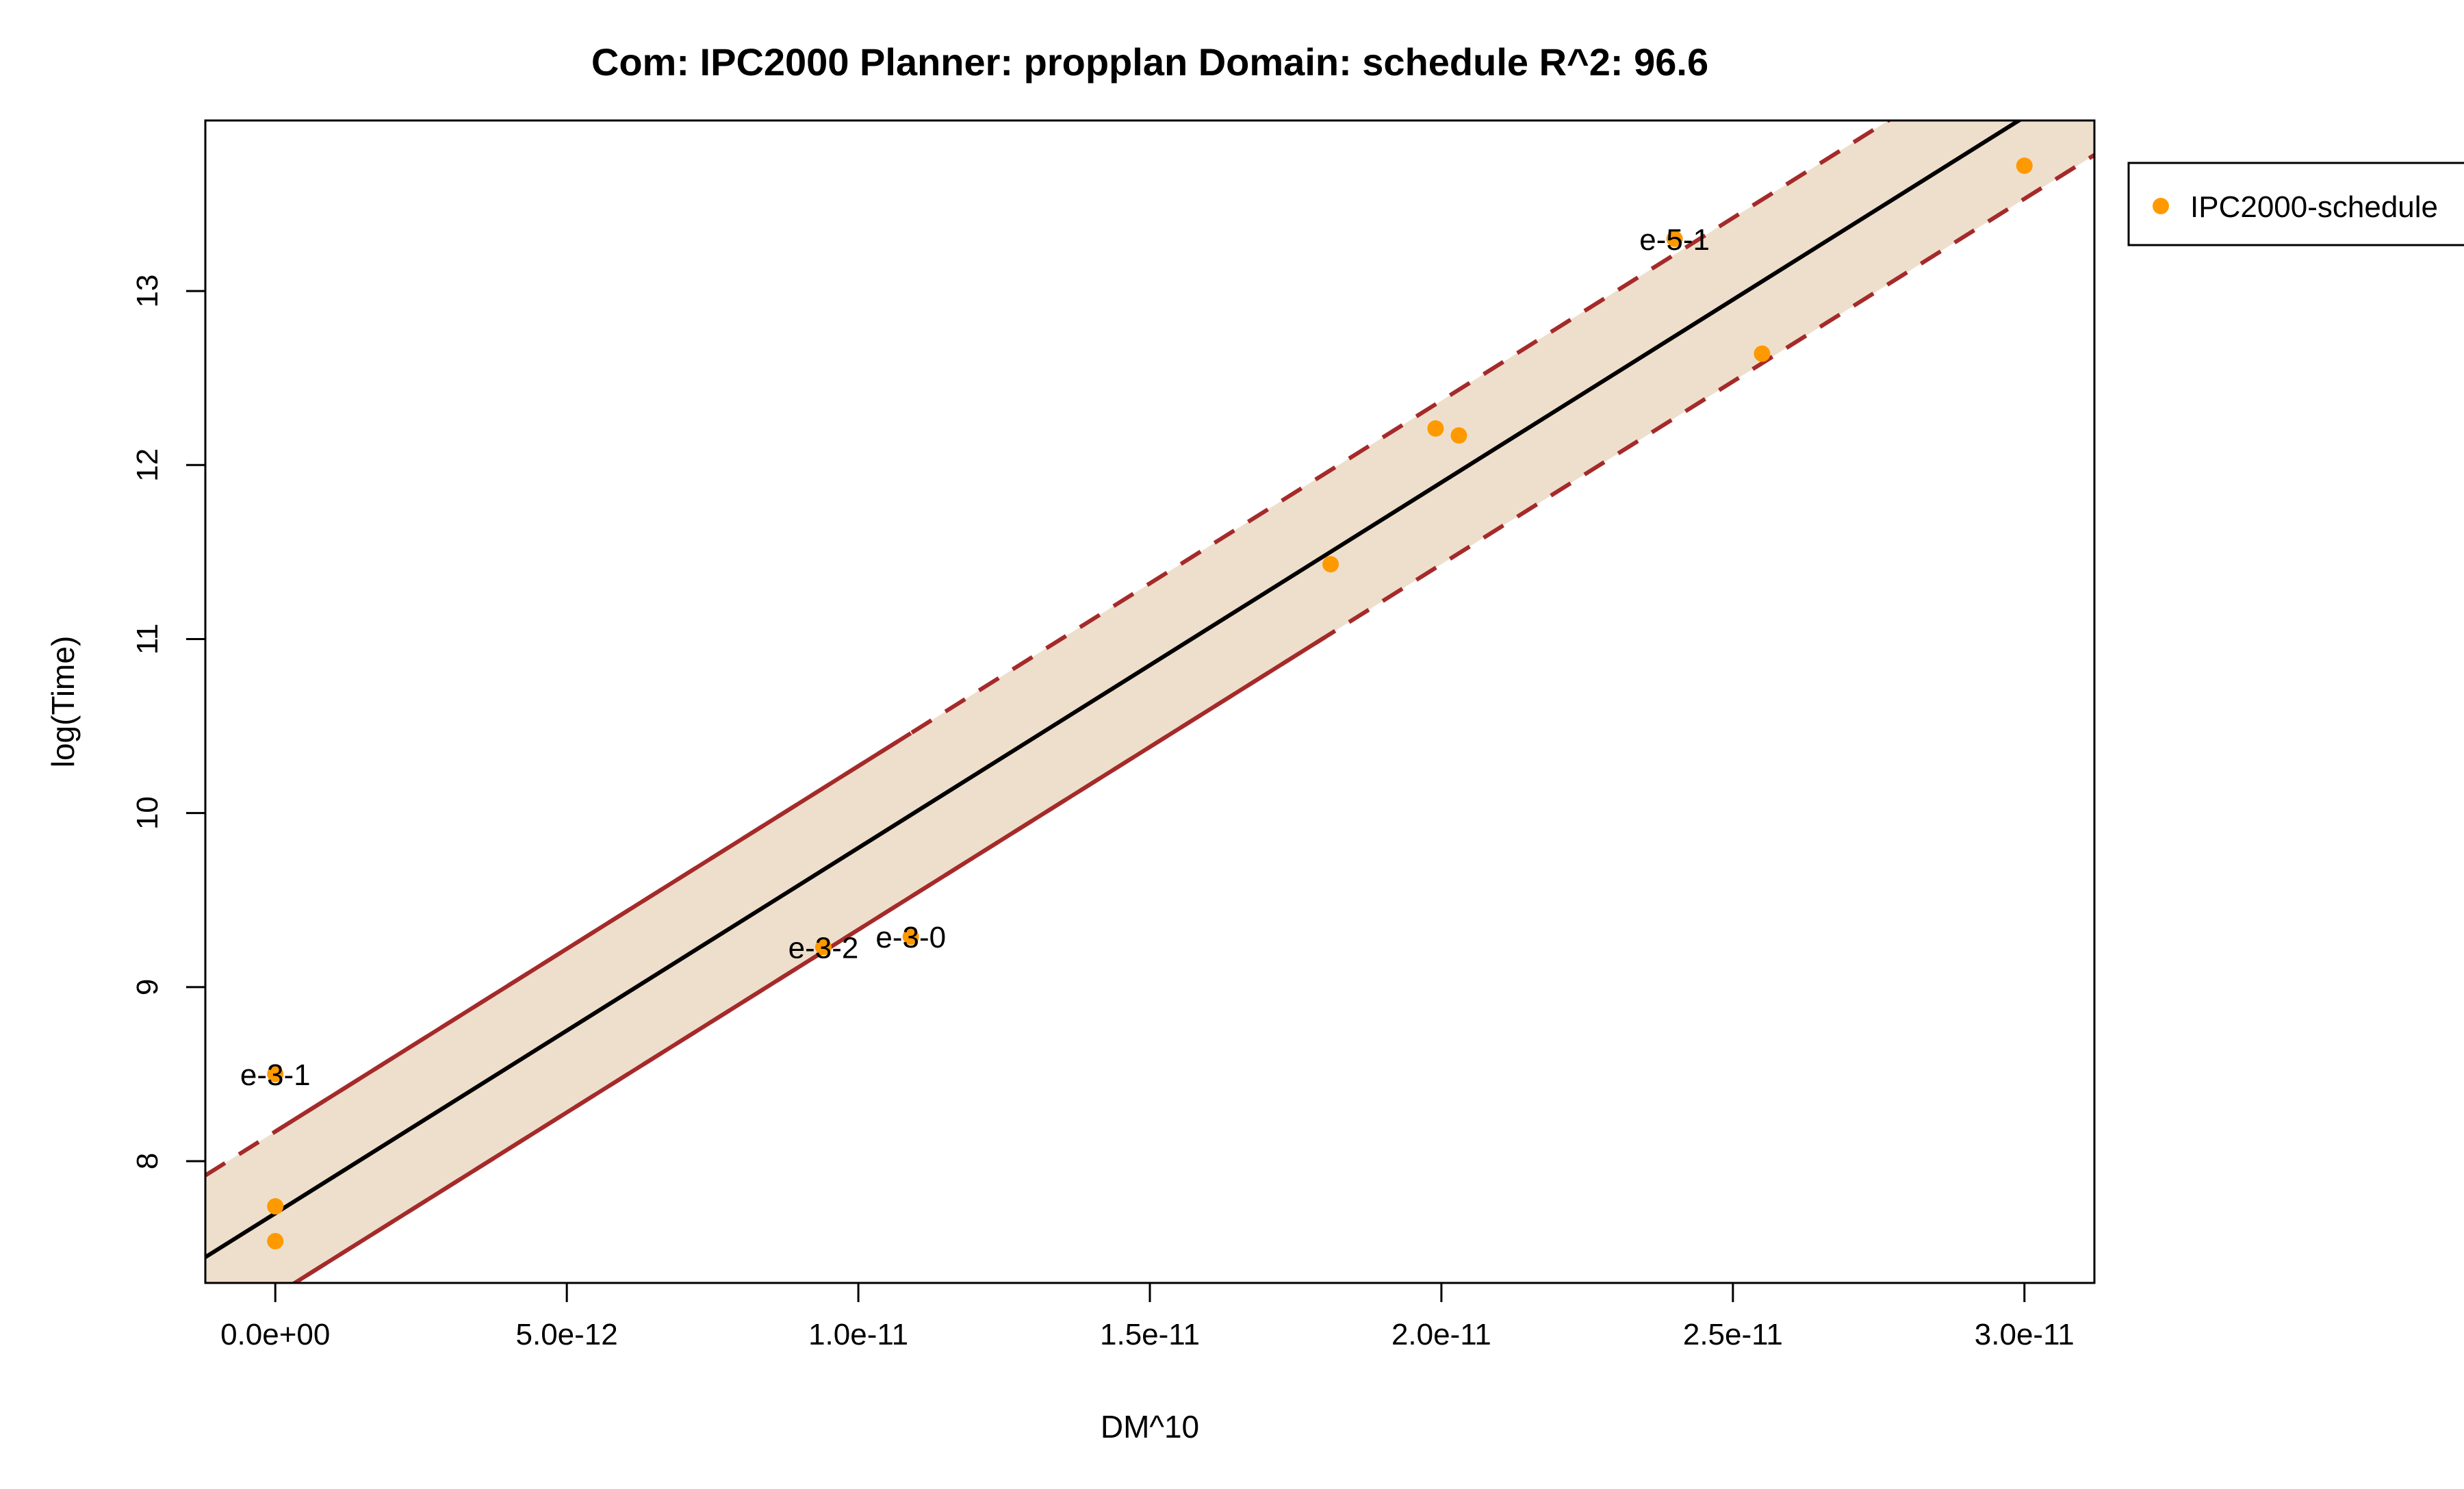 The width and height of the screenshot is (2464, 1489). What do you see at coordinates (2025, 1334) in the screenshot?
I see `x-tick-label: 3.0e-11` at bounding box center [2025, 1334].